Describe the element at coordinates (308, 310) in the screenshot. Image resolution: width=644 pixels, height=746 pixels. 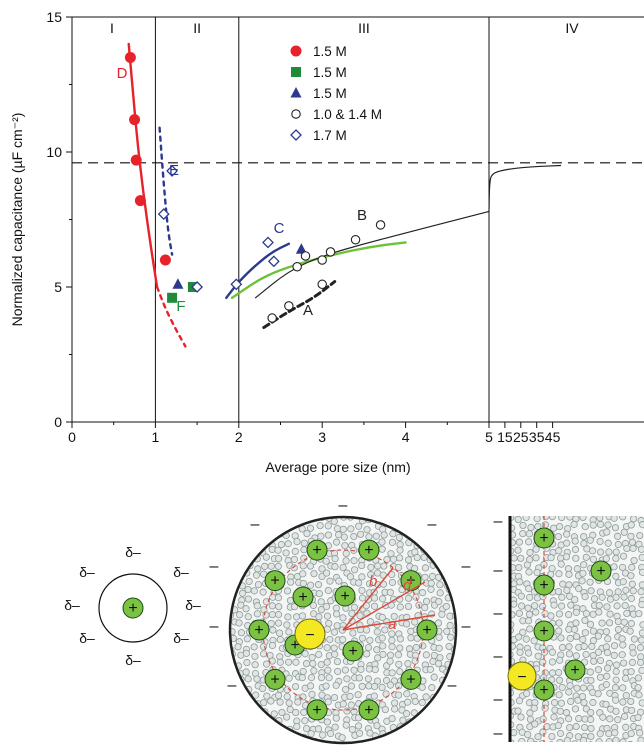
I see `series-label-a: A` at that location.